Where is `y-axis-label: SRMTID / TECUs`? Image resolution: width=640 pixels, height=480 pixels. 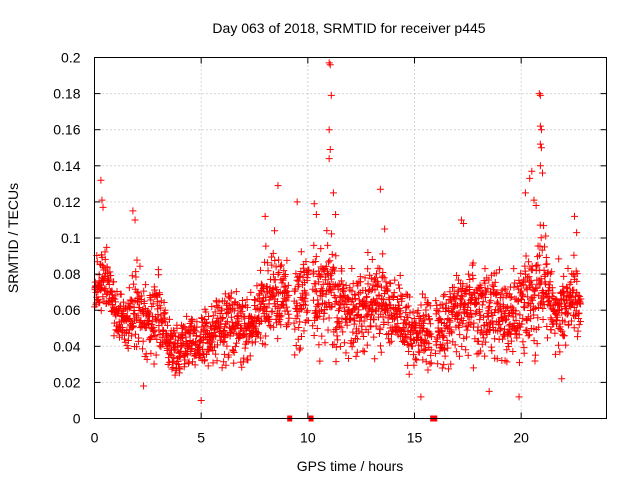 y-axis-label: SRMTID / TECUs is located at coordinates (13, 238).